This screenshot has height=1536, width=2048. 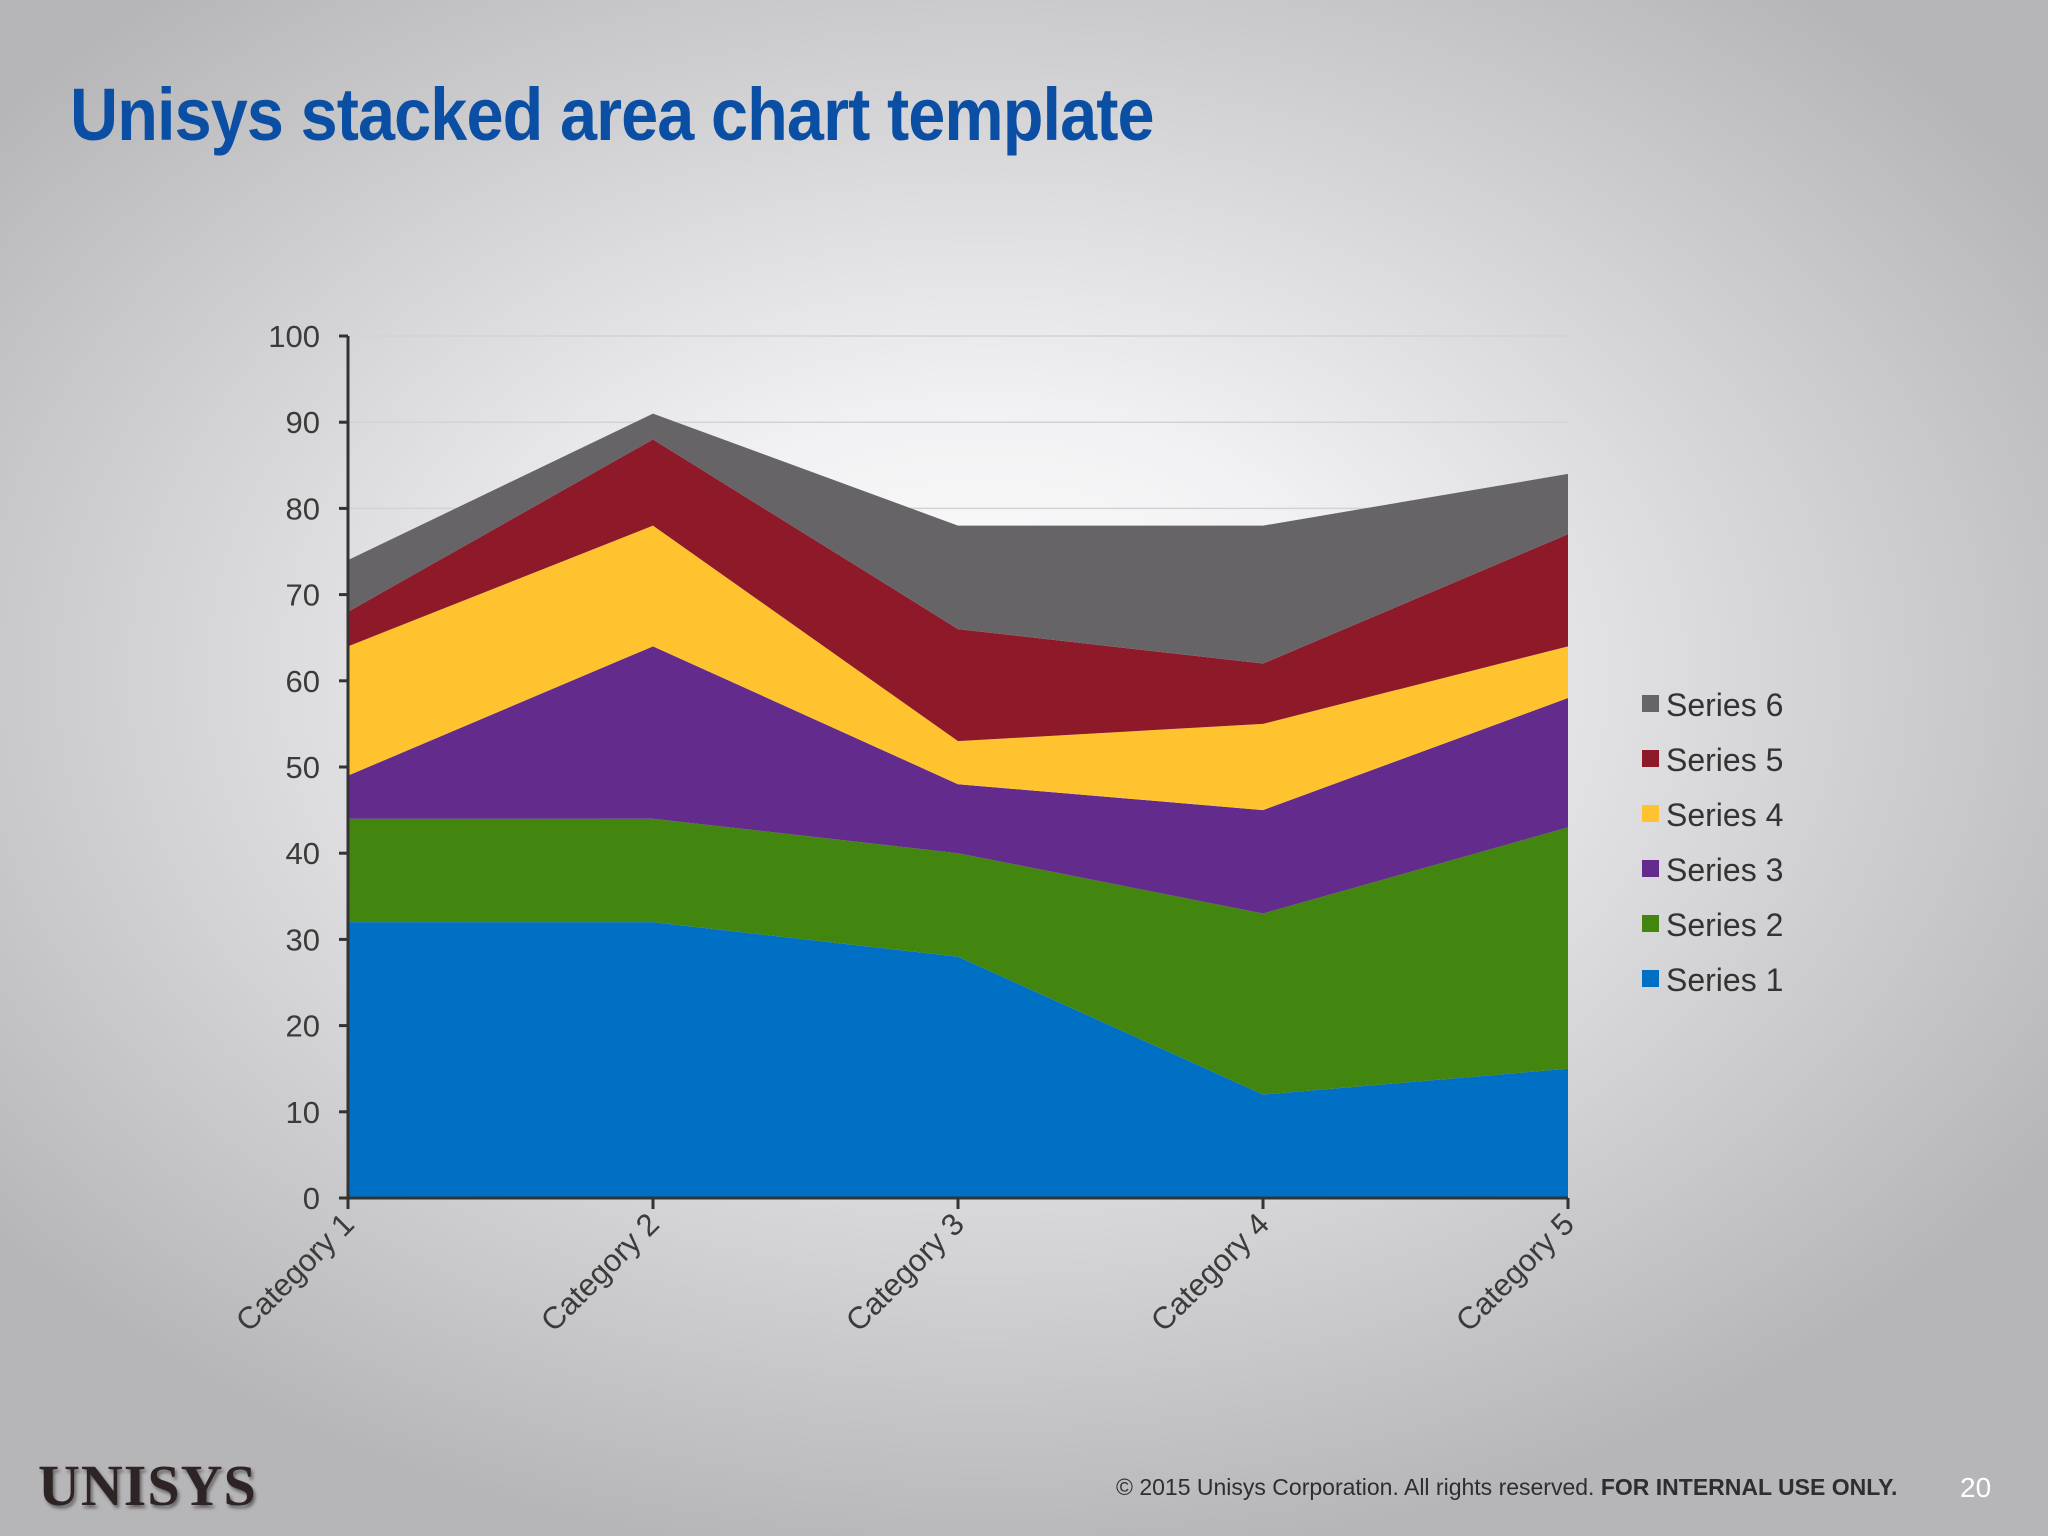 I want to click on x-category-label: Category 2, so click(x=600, y=1272).